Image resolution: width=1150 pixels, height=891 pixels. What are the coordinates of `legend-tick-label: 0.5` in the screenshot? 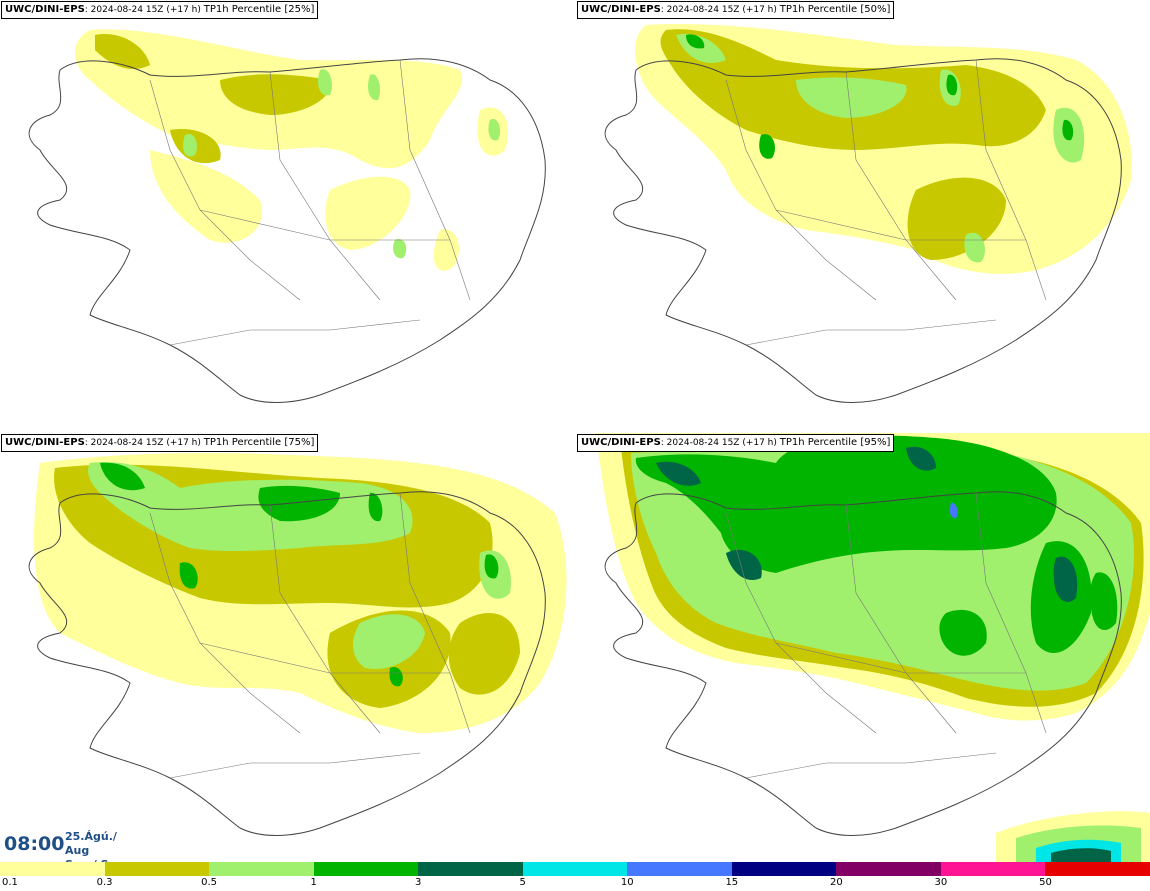 It's located at (209, 882).